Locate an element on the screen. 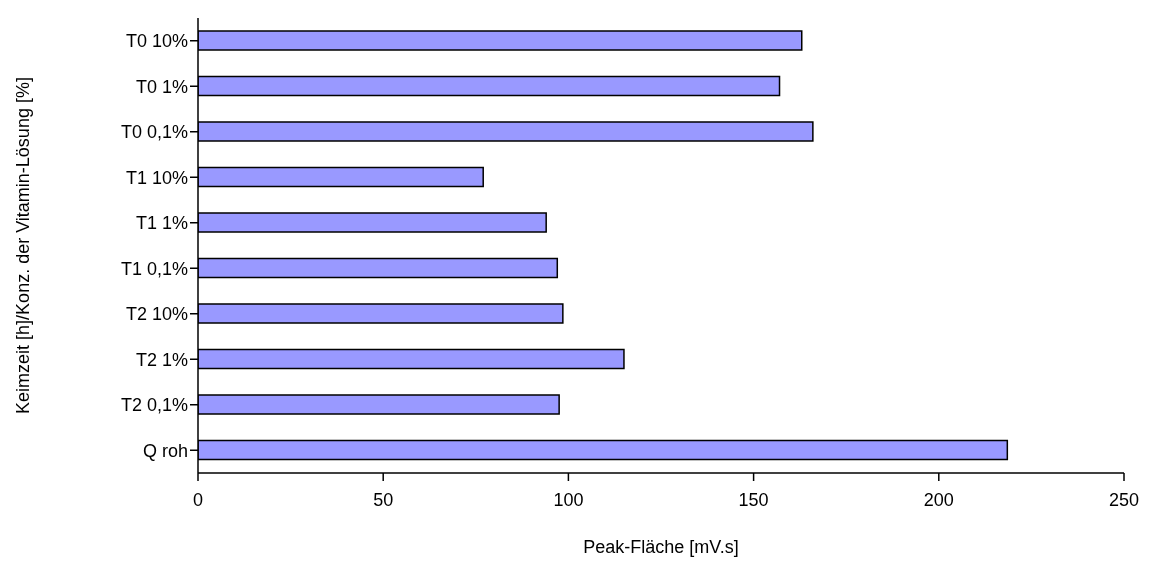 Image resolution: width=1154 pixels, height=578 pixels. y-tick-label: T1 1% is located at coordinates (161, 223).